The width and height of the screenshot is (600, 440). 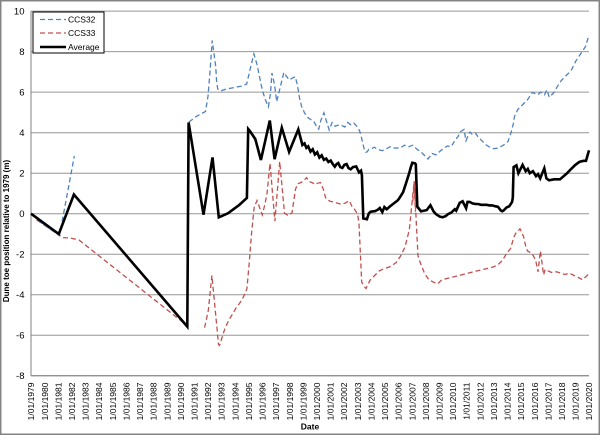 What do you see at coordinates (249, 401) in the screenshot?
I see `svg-text: 1/01/1995` at bounding box center [249, 401].